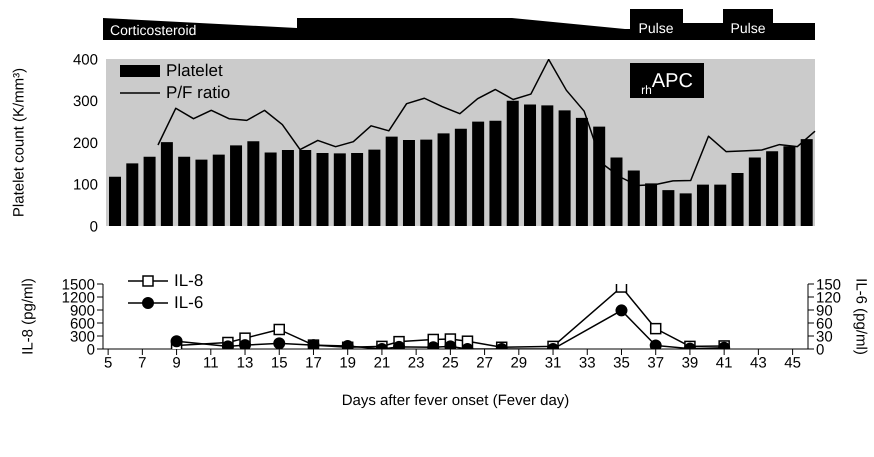 The width and height of the screenshot is (874, 457). Describe the element at coordinates (108, 363) in the screenshot. I see `x-tick-label: 5` at that location.